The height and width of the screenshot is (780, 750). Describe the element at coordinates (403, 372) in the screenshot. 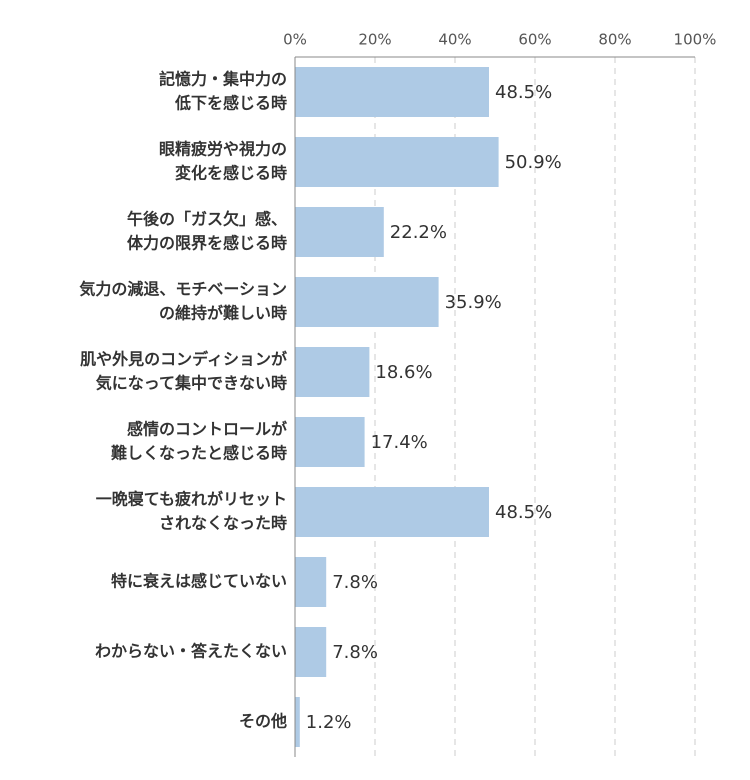

I see `value-label: 18.6%` at that location.